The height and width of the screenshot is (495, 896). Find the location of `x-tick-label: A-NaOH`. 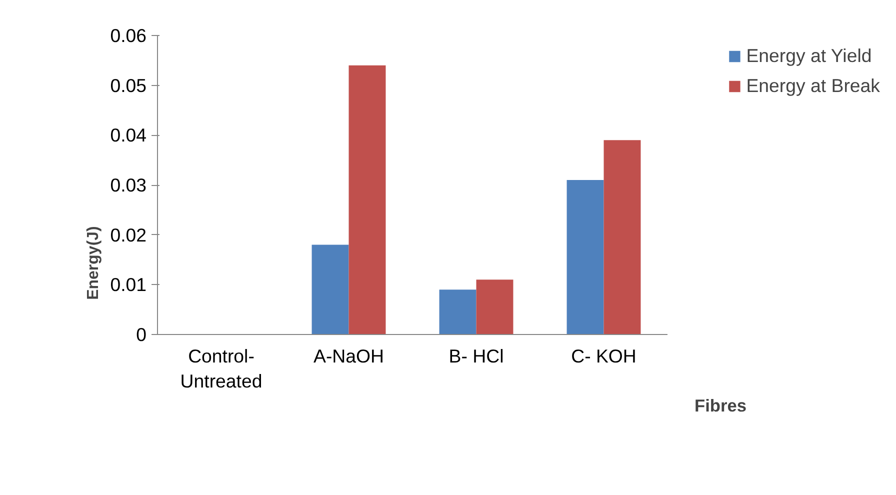

x-tick-label: A-NaOH is located at coordinates (349, 356).